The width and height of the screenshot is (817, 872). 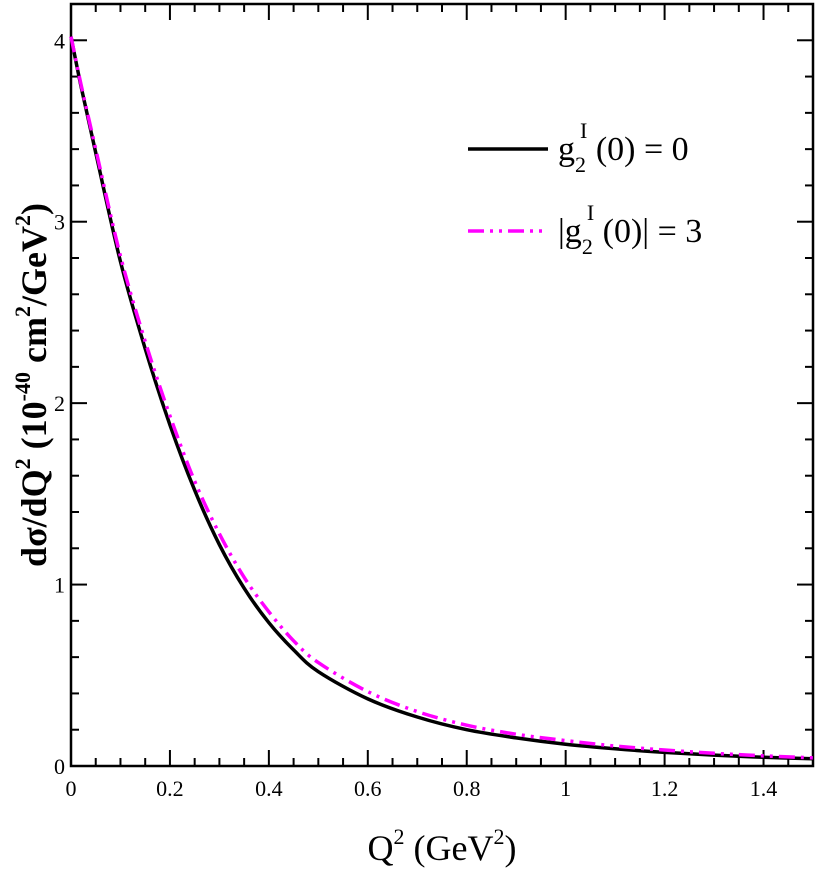 I want to click on y-label-part2: (10, so click(x=34, y=429).